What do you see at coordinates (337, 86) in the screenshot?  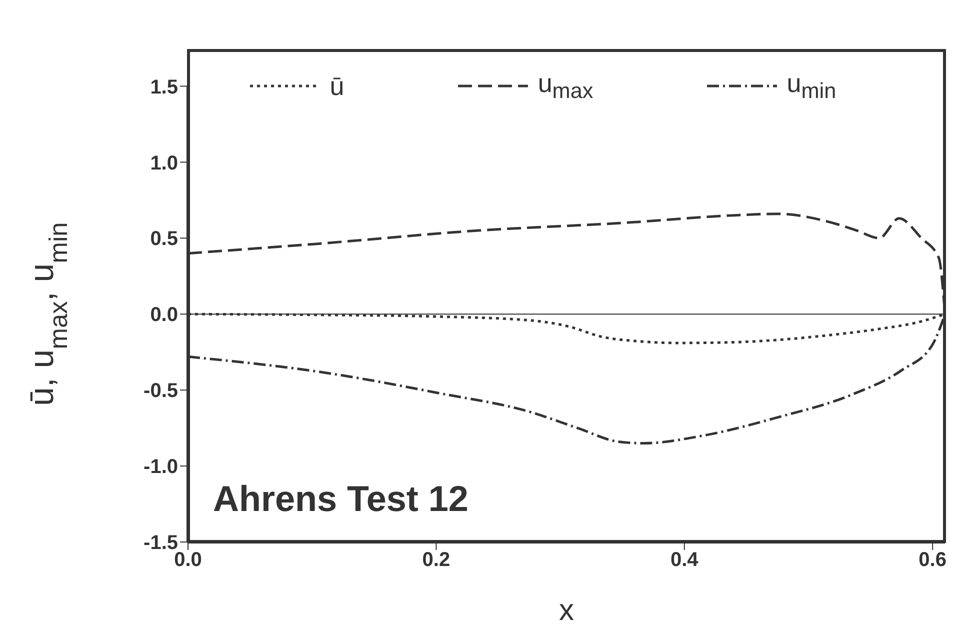 I see `legend-label: ū` at bounding box center [337, 86].